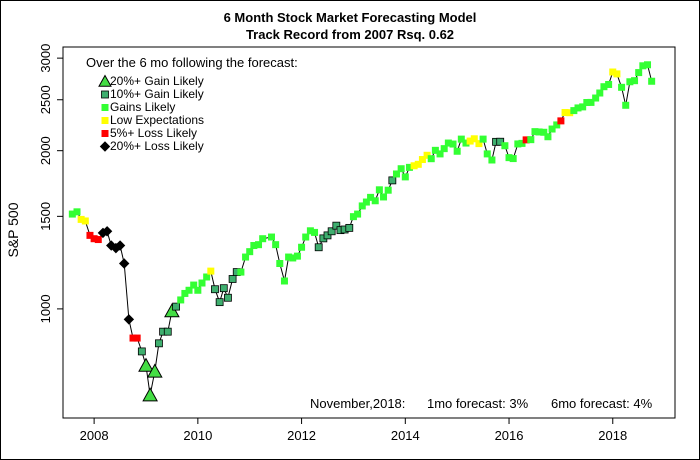 The image size is (700, 460). Describe the element at coordinates (94, 435) in the screenshot. I see `x-tick-label: 2008` at that location.